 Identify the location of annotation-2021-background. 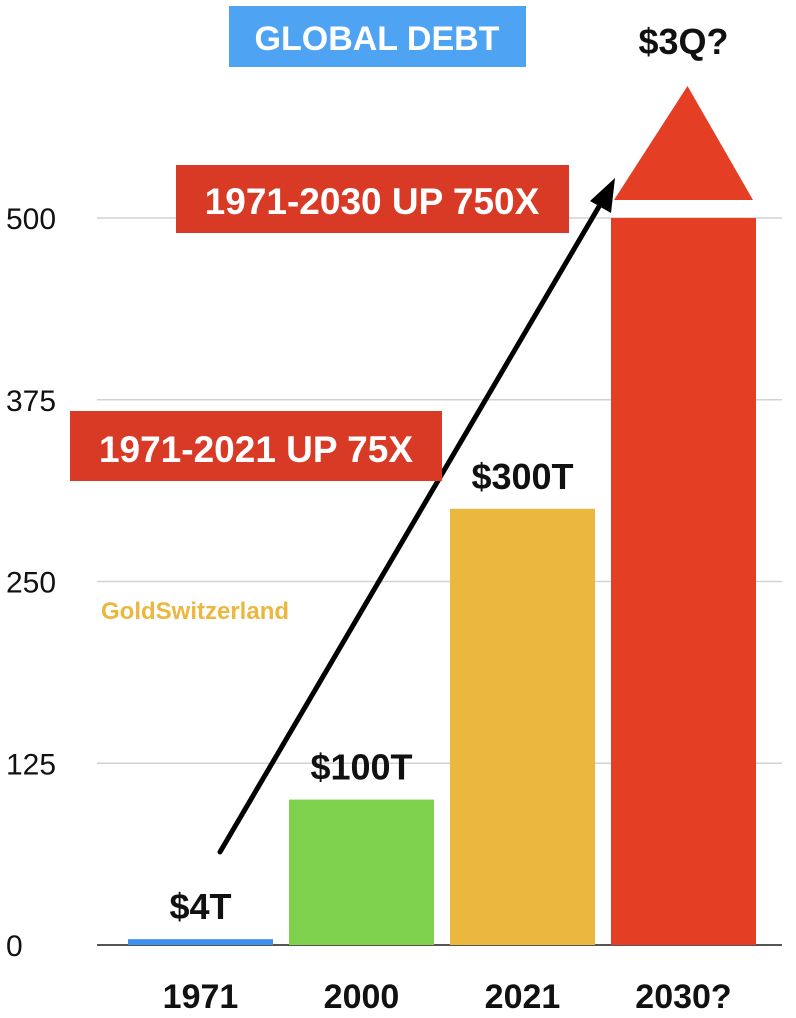
(256, 446).